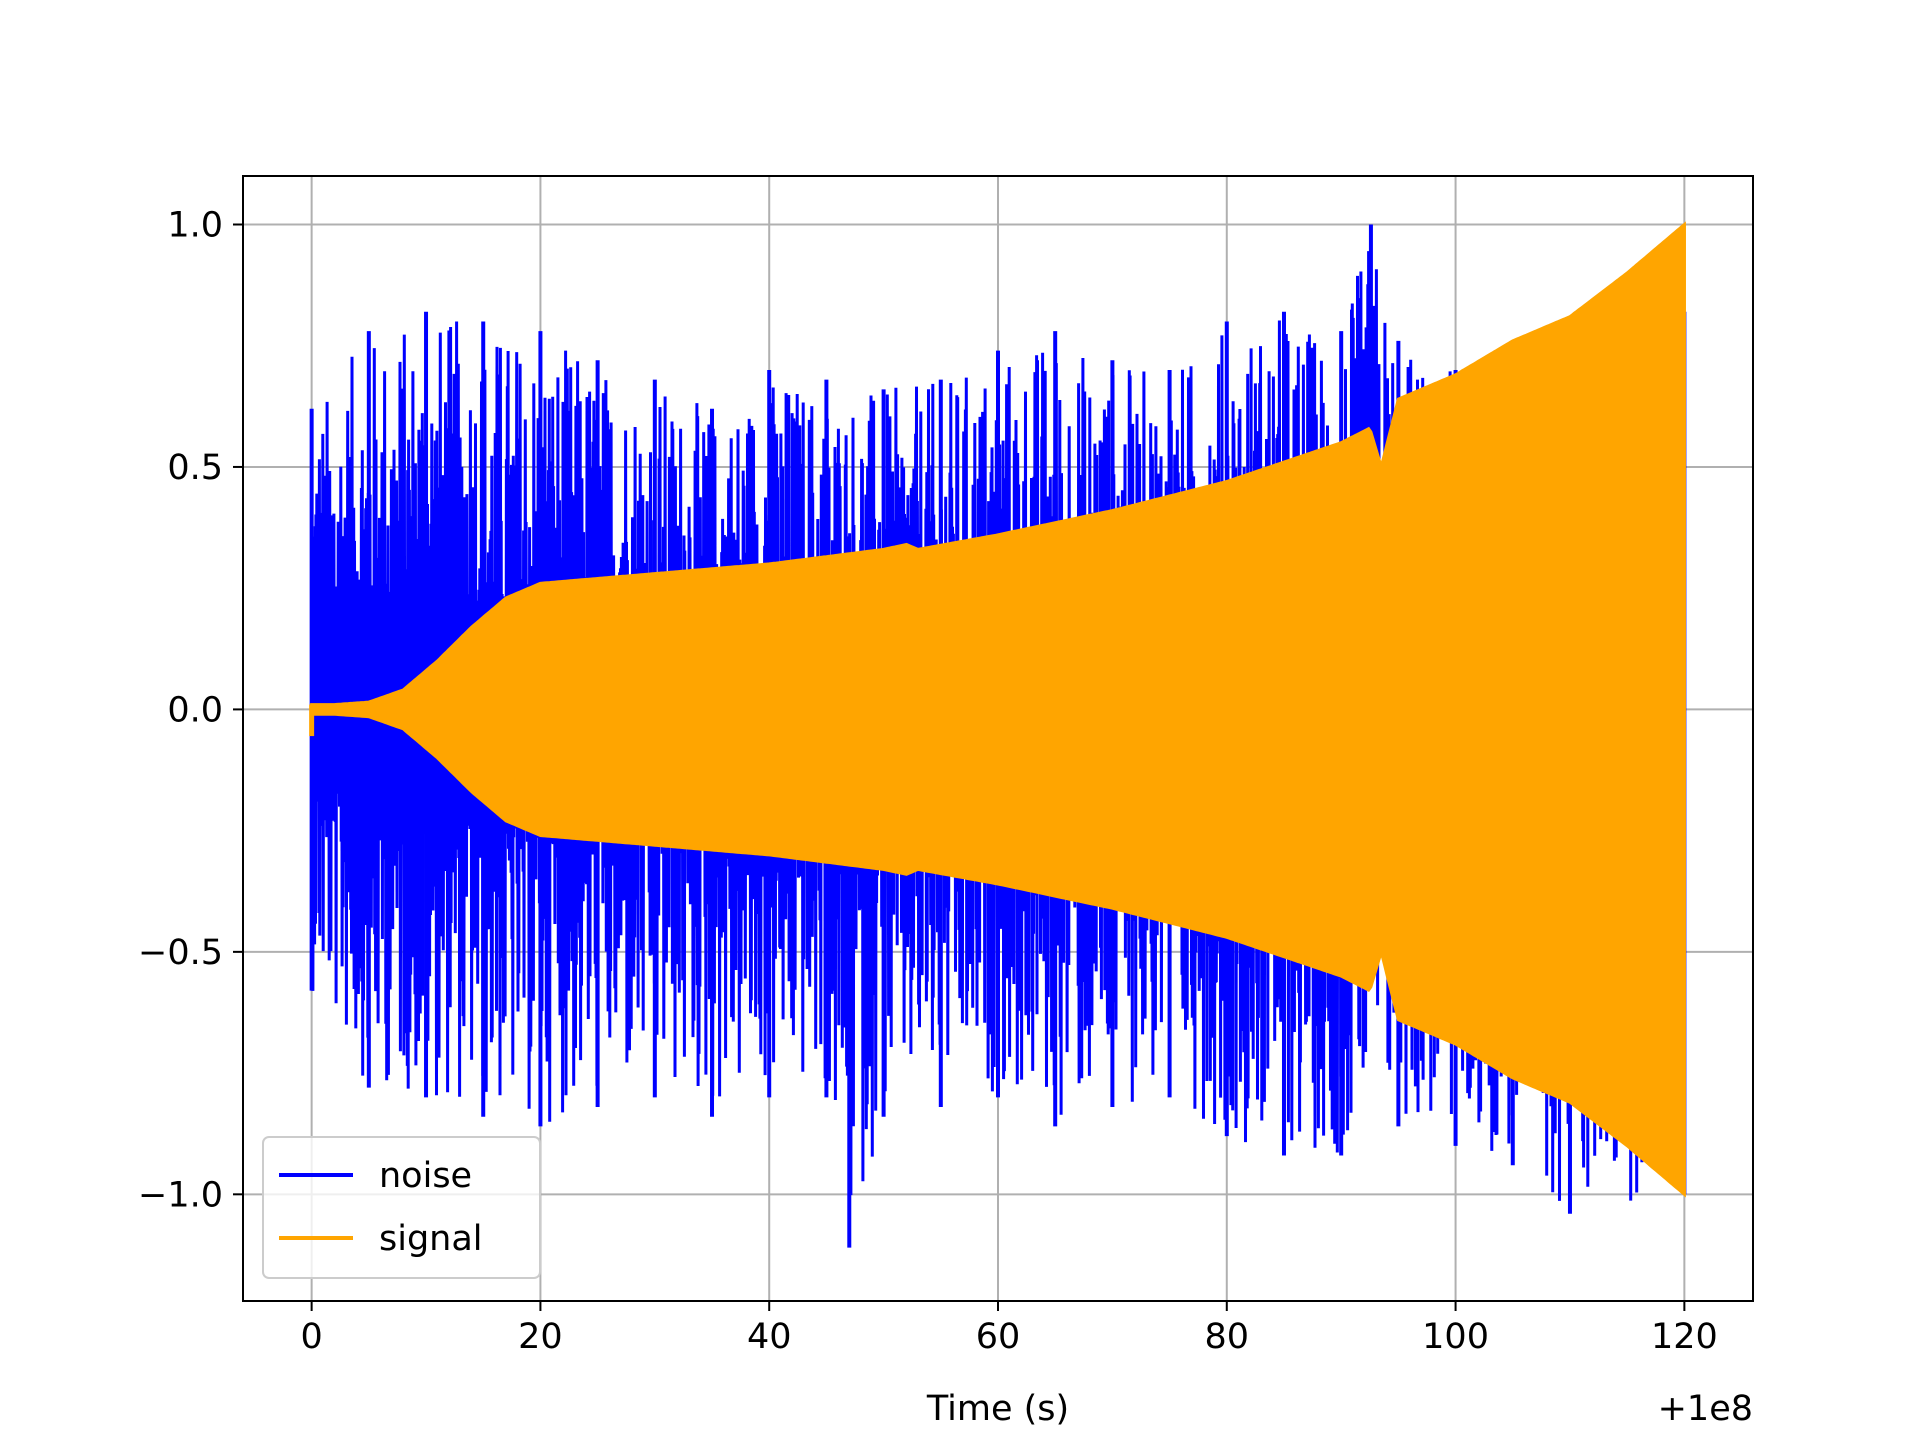  I want to click on x-tick-label: 0, so click(311, 1337).